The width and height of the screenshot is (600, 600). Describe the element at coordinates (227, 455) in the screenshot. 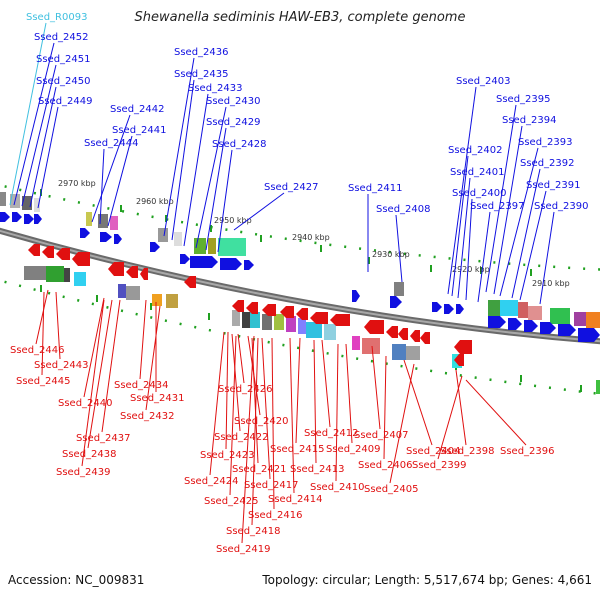

I see `reverse-gene-label: Ssed_2423` at that location.